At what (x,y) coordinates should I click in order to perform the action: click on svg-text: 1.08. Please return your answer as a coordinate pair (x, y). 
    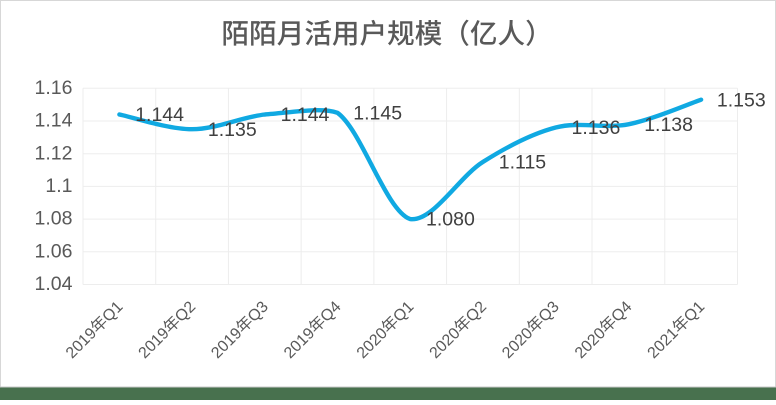
    Looking at the image, I should click on (54, 219).